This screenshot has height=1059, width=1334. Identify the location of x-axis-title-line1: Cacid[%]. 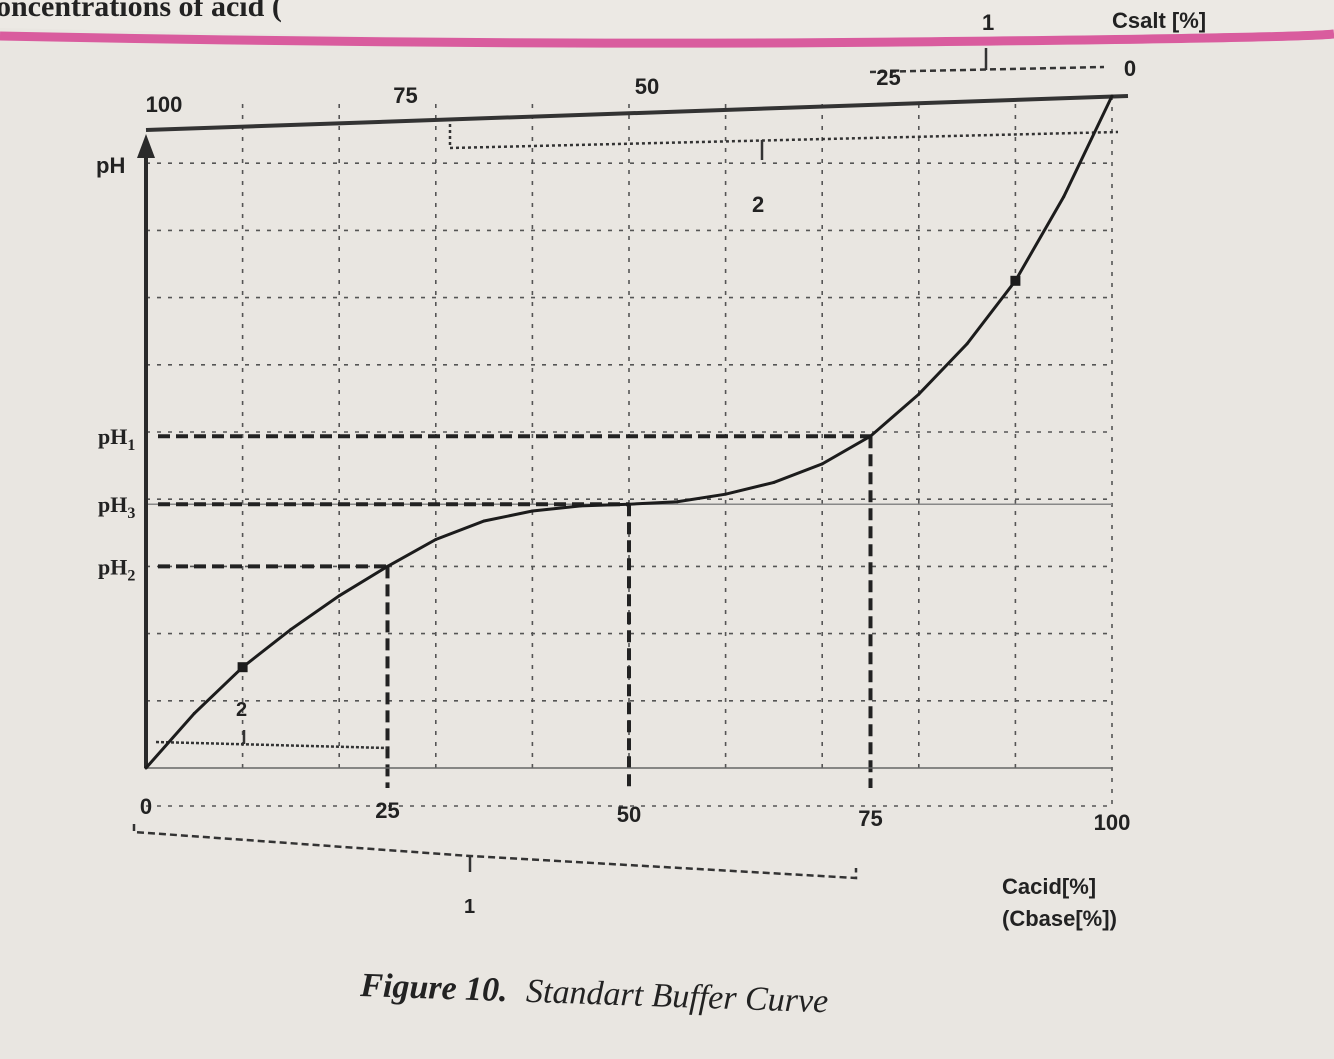
(1049, 886).